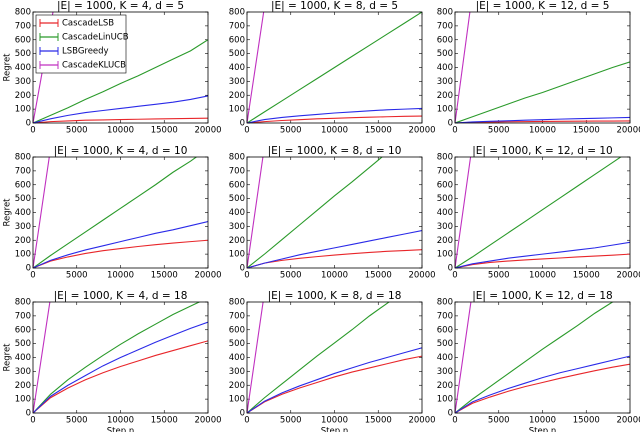  I want to click on subplot-title: |E| = 1000, K = 8, d = 5, so click(334, 6).